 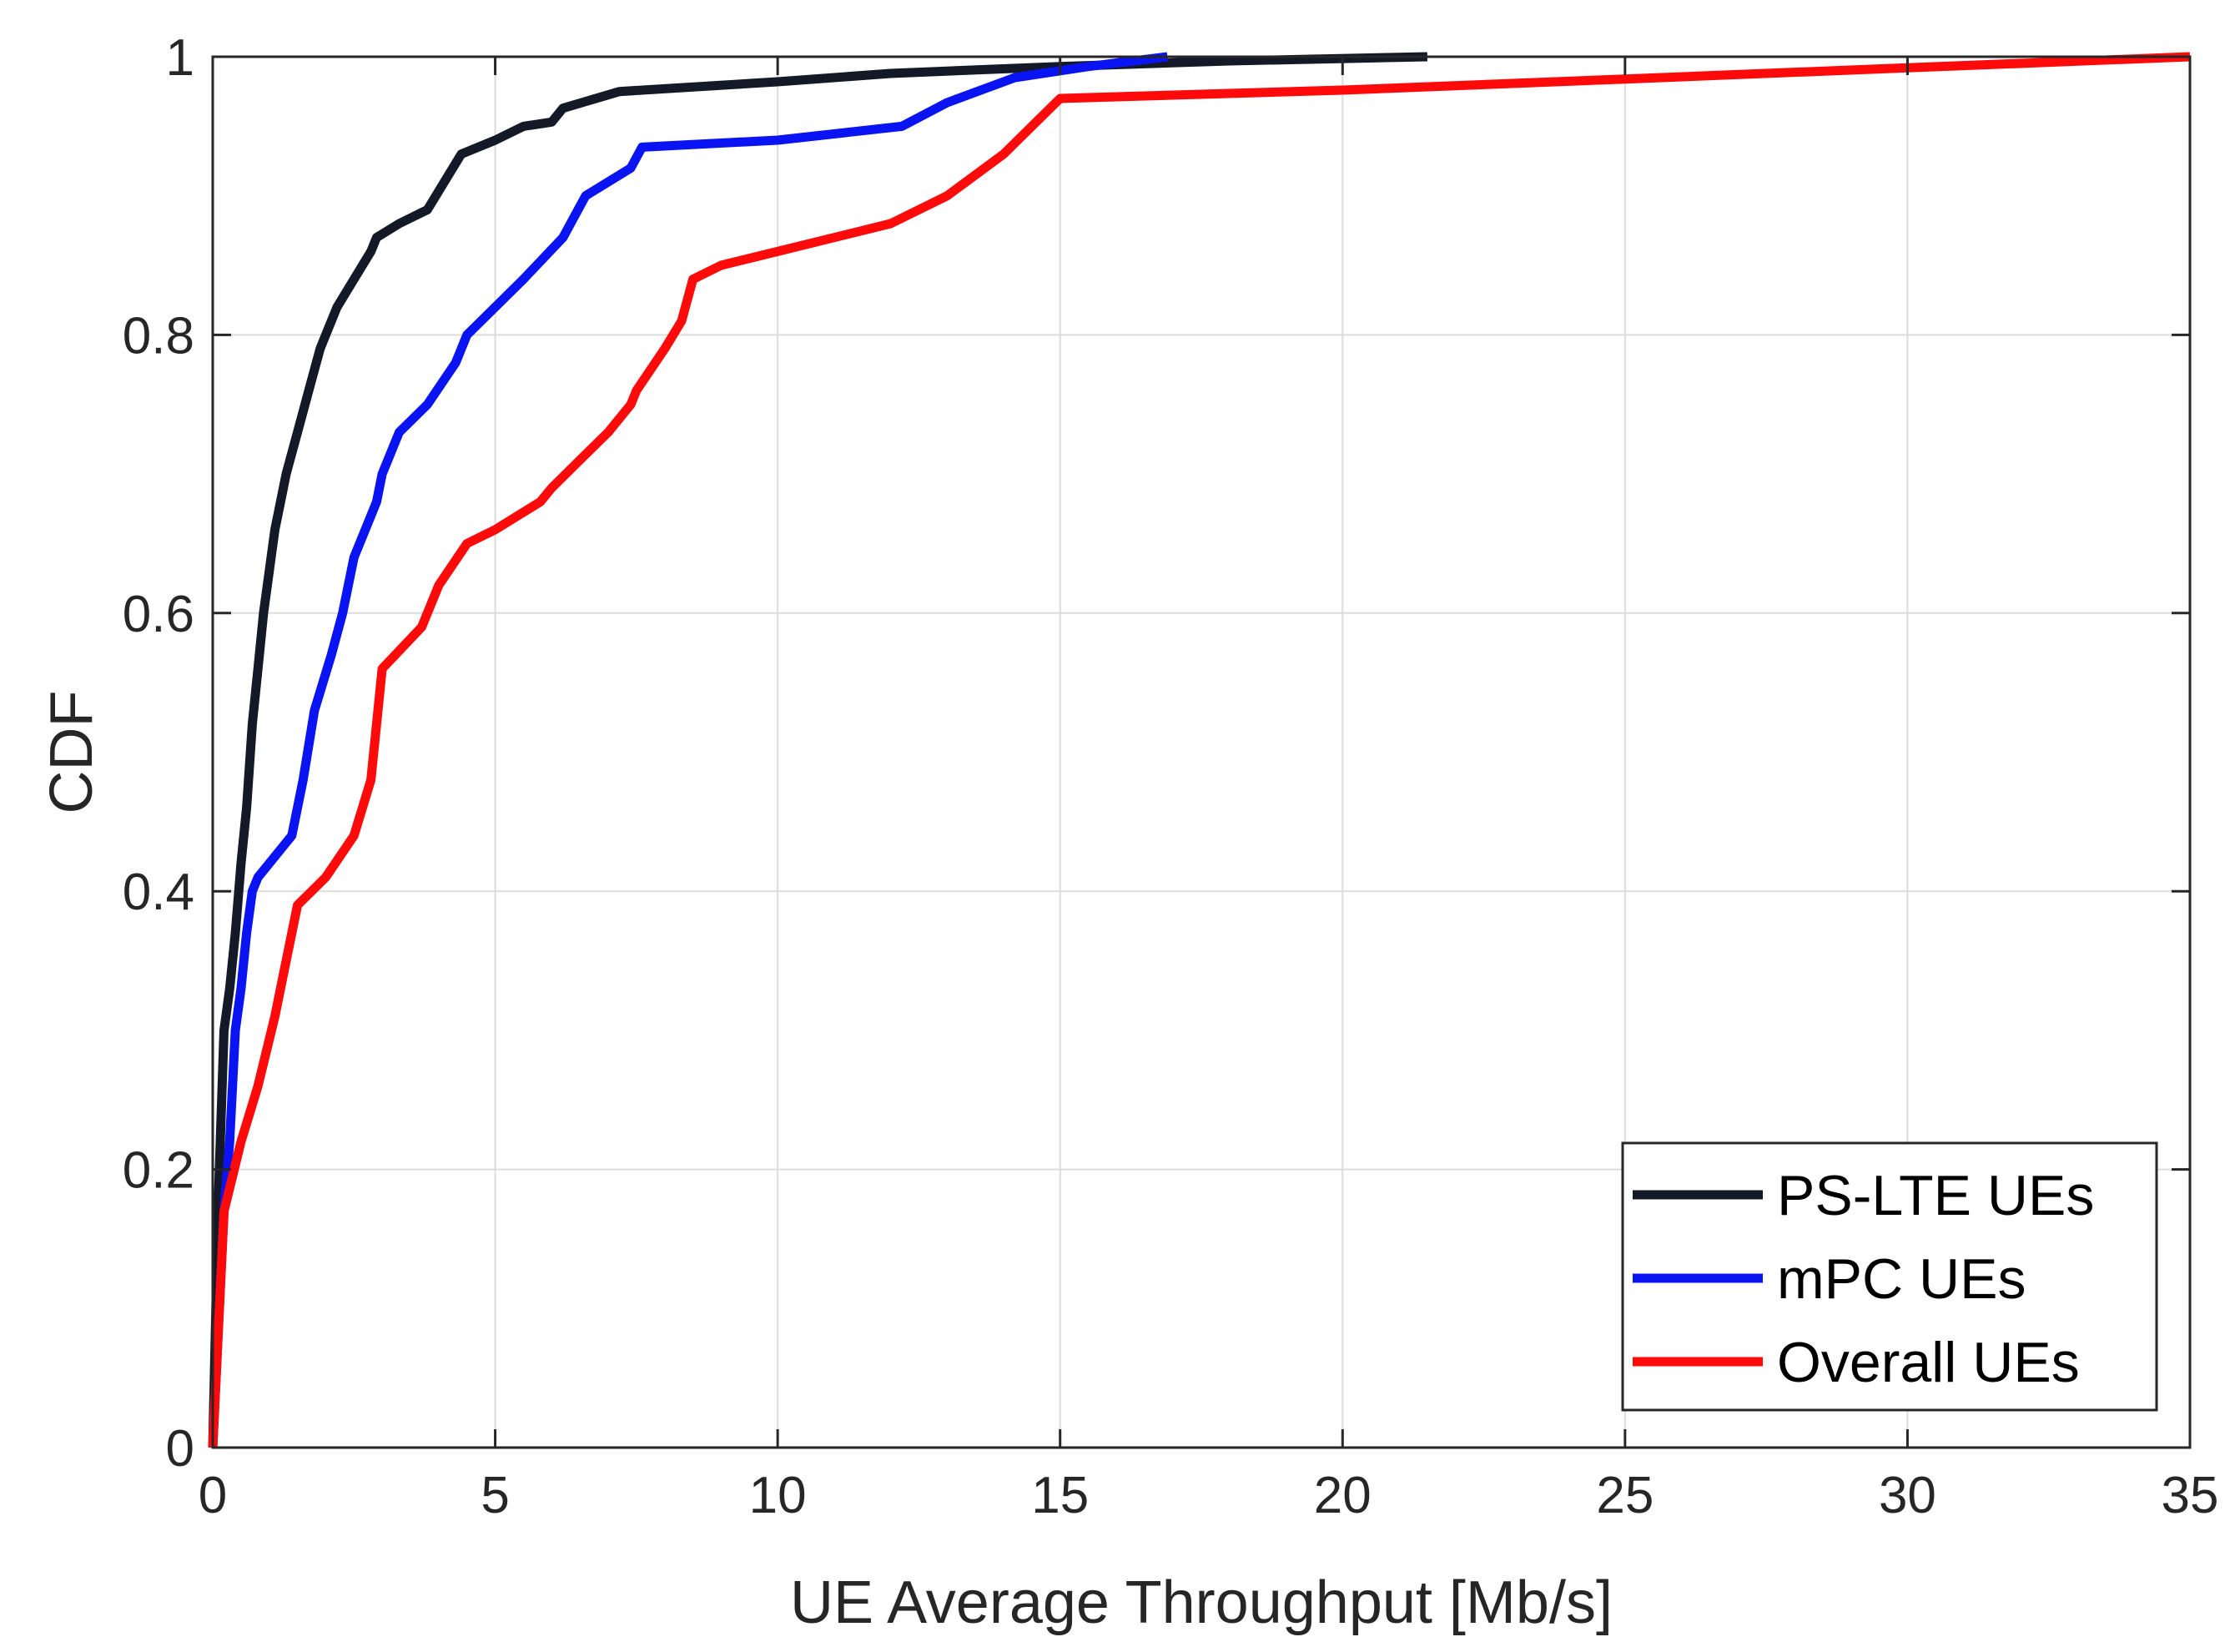 What do you see at coordinates (1935, 1196) in the screenshot?
I see `legend-label: PS-LTE UEs` at bounding box center [1935, 1196].